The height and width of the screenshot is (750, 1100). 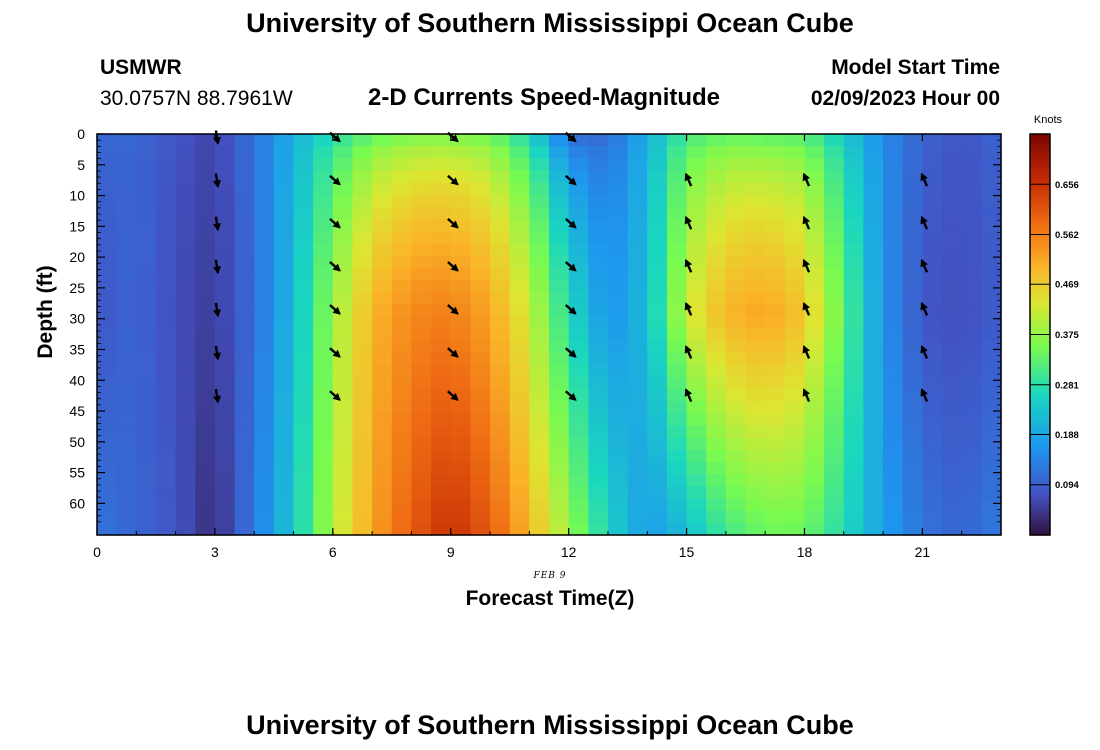 I want to click on y-tick-label: 50, so click(x=77, y=442).